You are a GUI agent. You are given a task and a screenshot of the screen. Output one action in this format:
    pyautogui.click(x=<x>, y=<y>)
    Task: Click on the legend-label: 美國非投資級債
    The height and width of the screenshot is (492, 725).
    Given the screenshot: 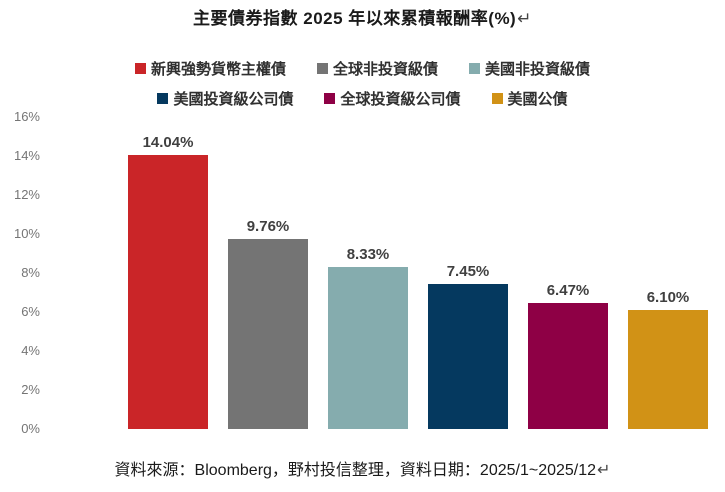 What is the action you would take?
    pyautogui.click(x=538, y=69)
    